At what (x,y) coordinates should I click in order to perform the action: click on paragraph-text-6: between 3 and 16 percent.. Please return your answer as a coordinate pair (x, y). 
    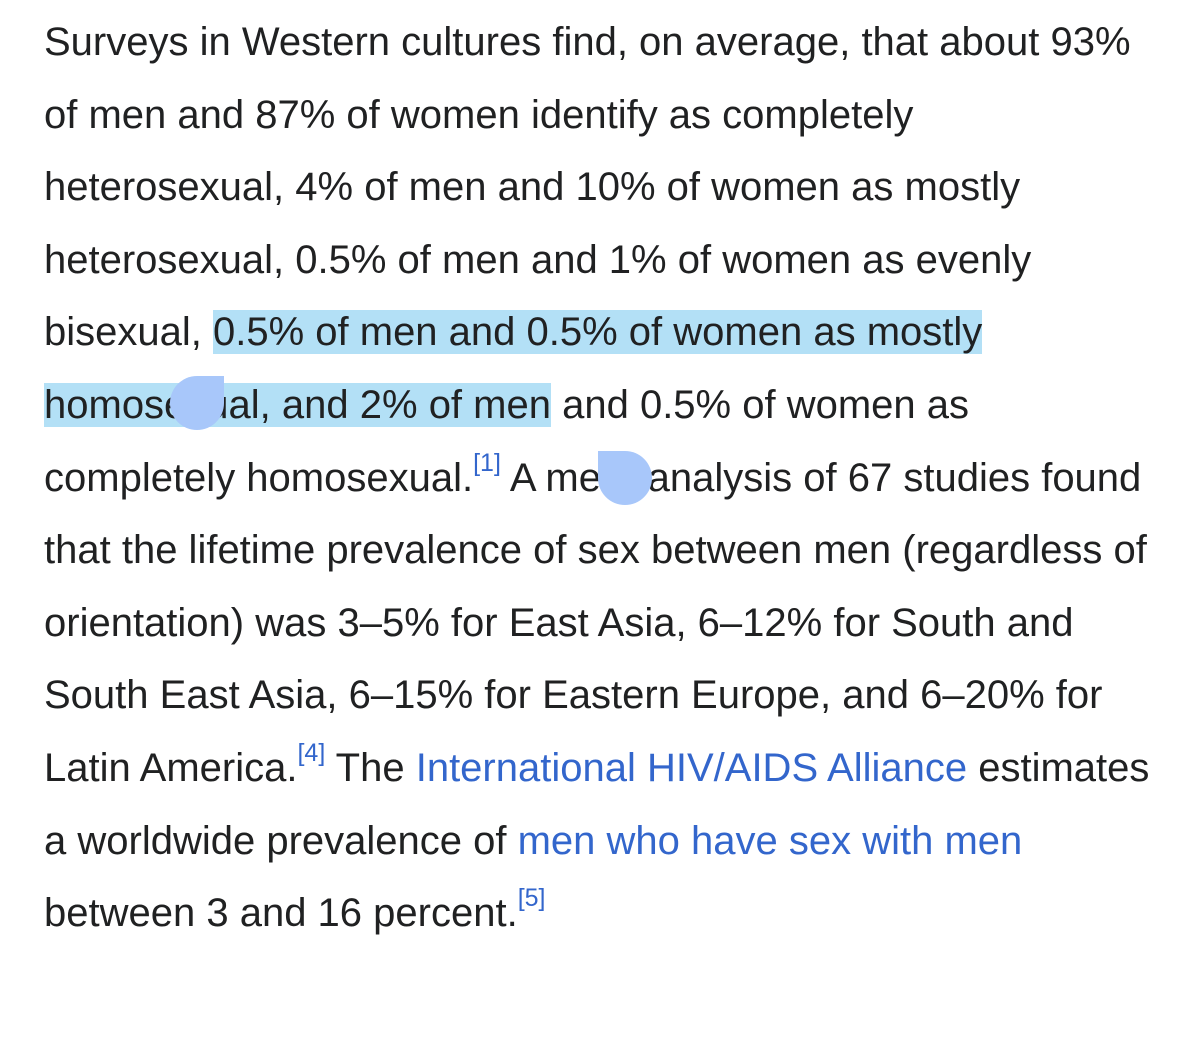
    Looking at the image, I should click on (281, 913).